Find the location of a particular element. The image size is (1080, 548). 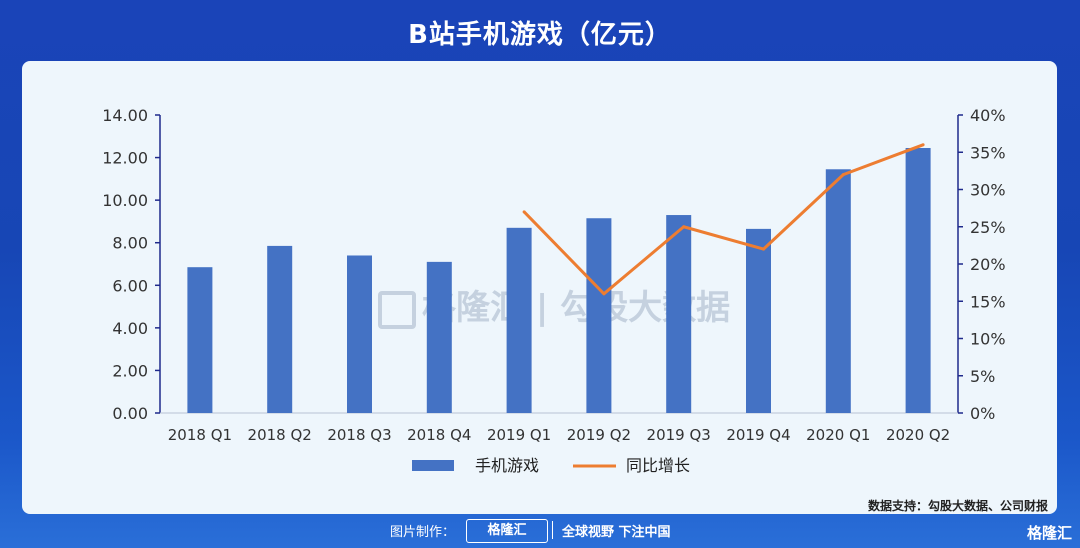

x-tick-label: 2019 Q2 is located at coordinates (599, 435).